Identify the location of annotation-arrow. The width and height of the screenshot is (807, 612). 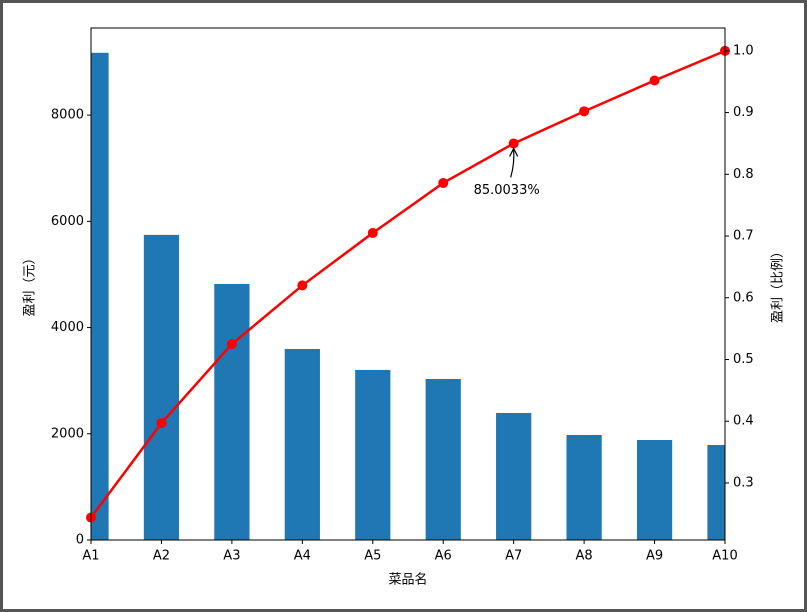
(512, 163).